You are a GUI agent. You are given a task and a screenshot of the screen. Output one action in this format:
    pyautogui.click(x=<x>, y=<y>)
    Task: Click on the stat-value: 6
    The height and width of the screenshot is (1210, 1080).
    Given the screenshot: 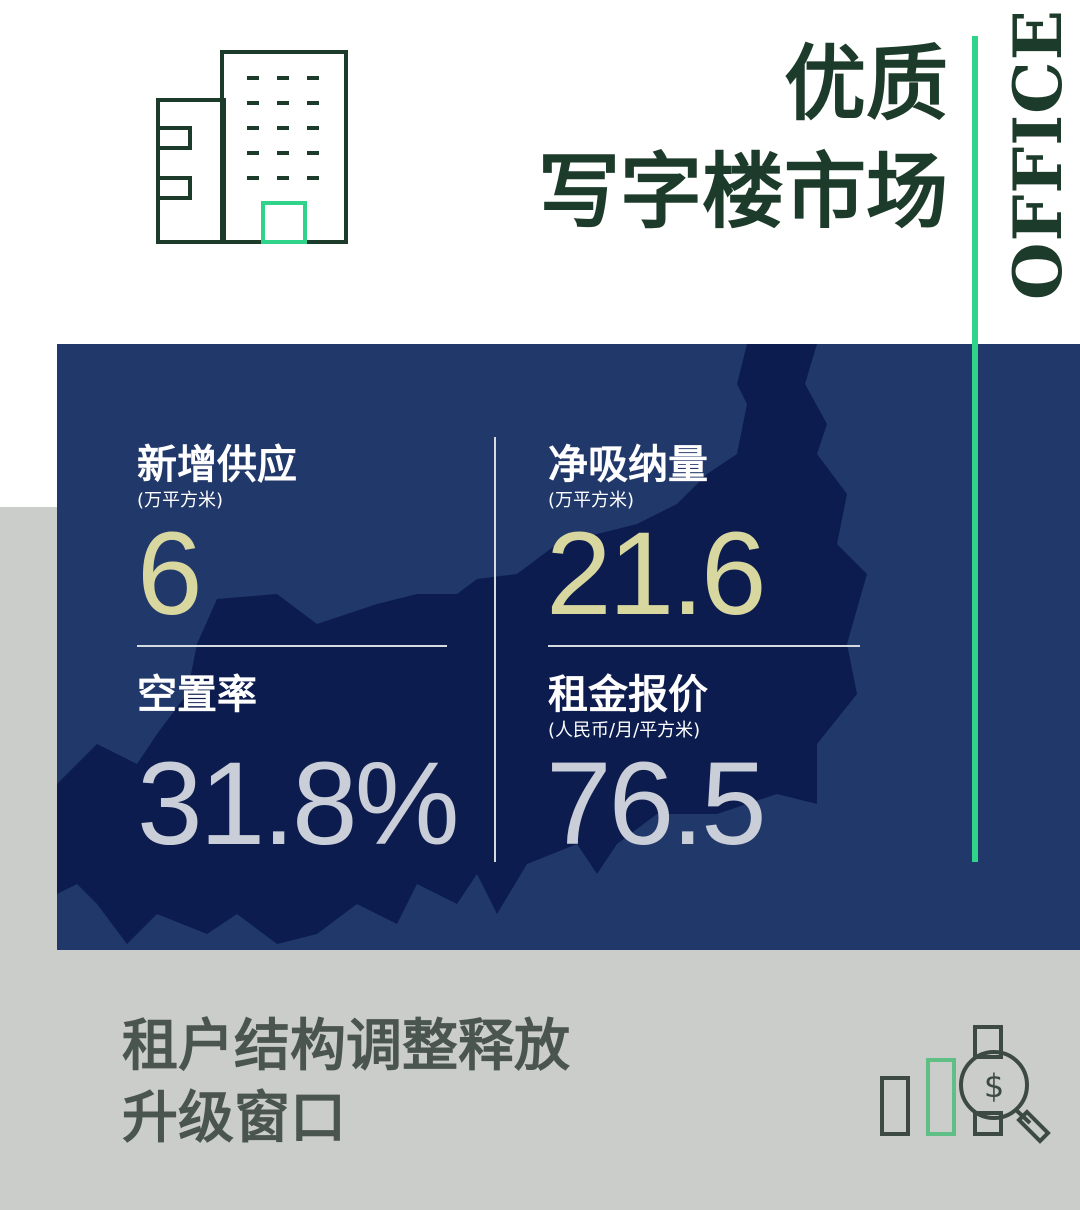 What is the action you would take?
    pyautogui.click(x=170, y=574)
    